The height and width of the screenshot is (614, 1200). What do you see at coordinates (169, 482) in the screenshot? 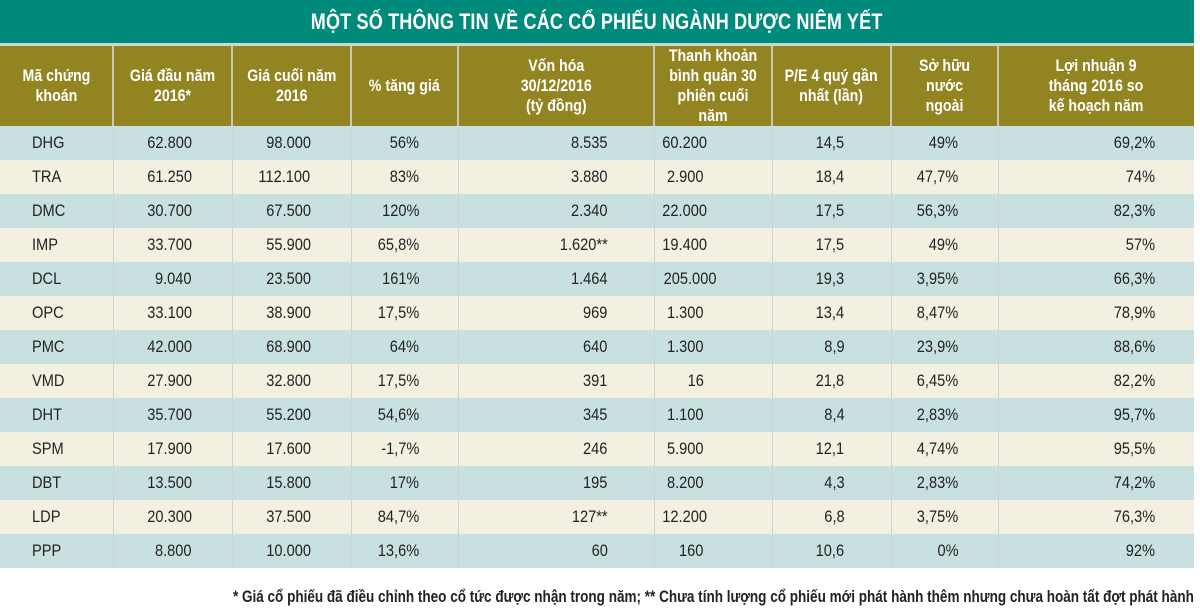
I see `cell-value: 13.500` at bounding box center [169, 482].